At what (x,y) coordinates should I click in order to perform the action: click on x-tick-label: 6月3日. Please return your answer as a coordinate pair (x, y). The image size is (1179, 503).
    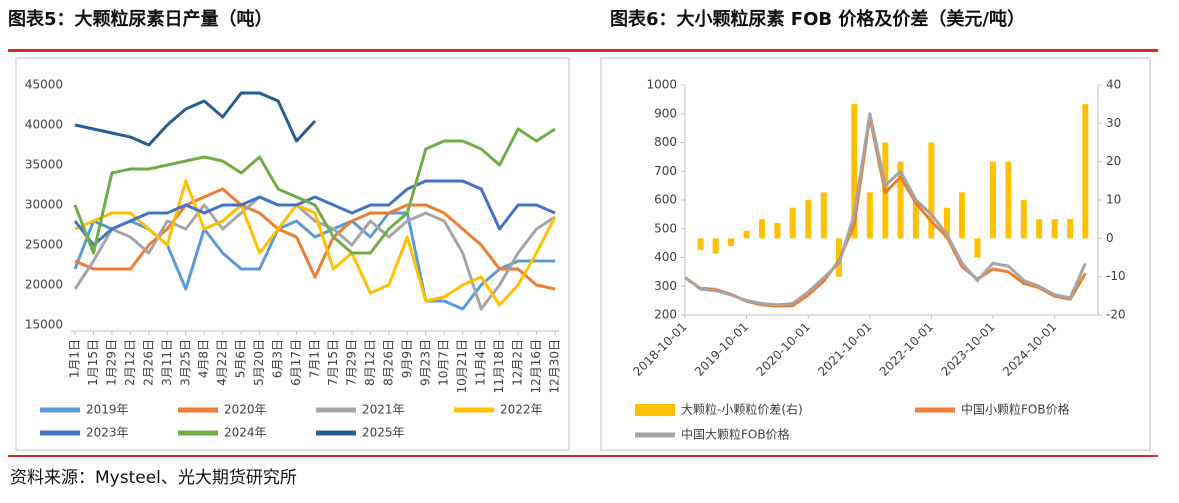
    Looking at the image, I should click on (278, 358).